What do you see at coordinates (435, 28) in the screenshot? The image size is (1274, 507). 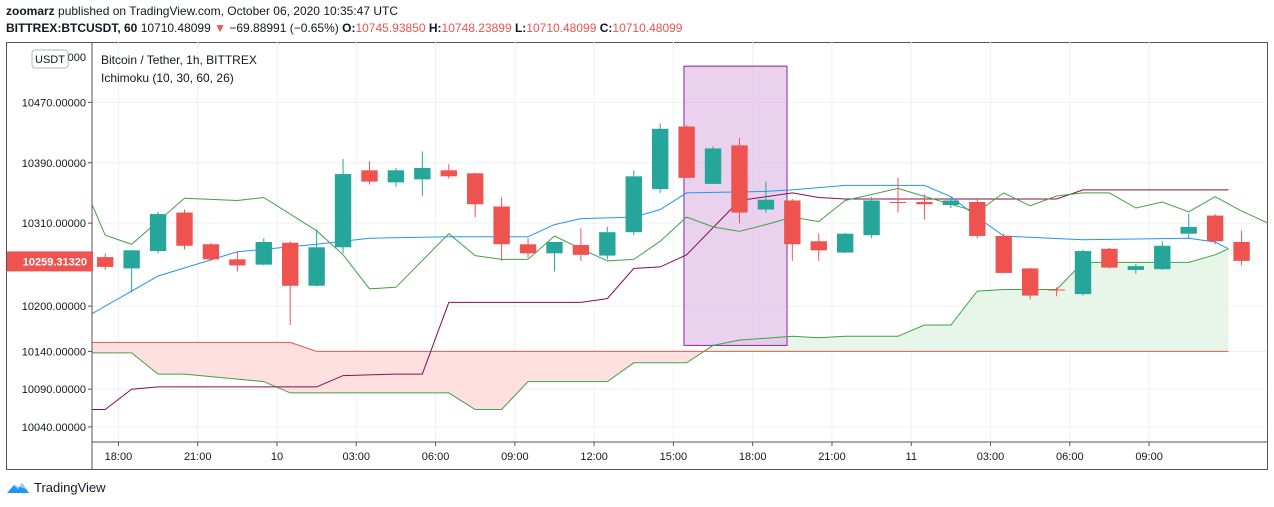 I see `high-label: H:` at bounding box center [435, 28].